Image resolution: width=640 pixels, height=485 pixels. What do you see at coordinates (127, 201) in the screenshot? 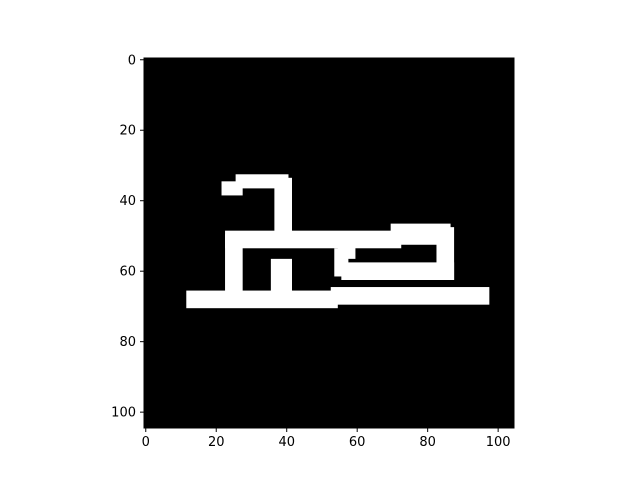
I see `y-tick-label: 40` at bounding box center [127, 201].